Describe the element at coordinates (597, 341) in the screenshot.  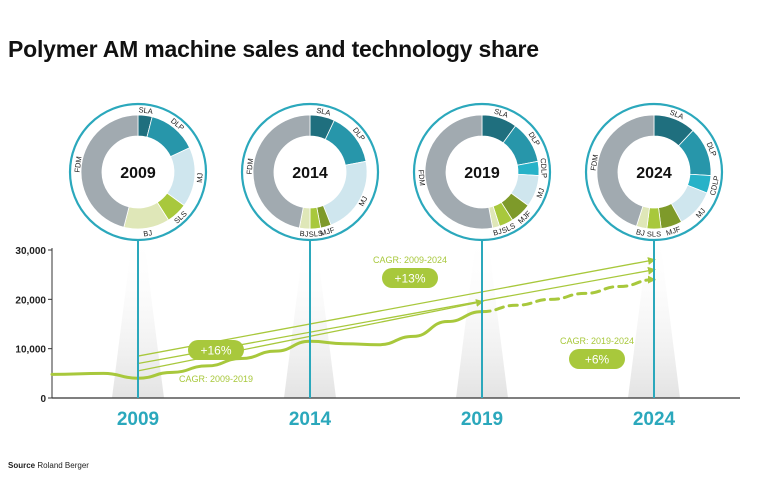
I see `cagr-caption-3: CAGR: 2019-2024` at that location.